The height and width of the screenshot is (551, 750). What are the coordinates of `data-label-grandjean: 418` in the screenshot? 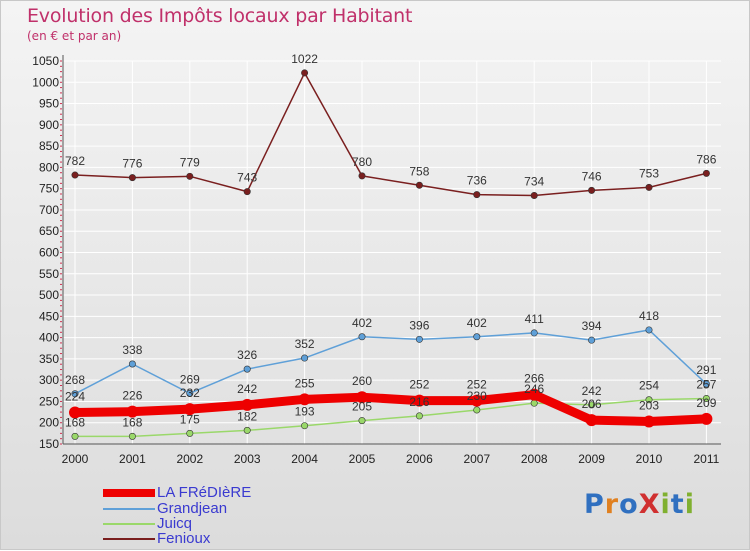 It's located at (649, 316).